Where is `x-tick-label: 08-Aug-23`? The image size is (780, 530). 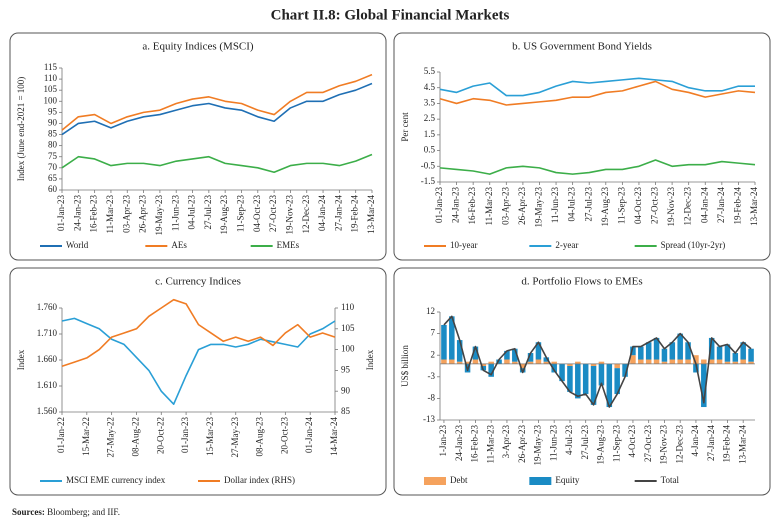 x-tick-label: 08-Aug-23 is located at coordinates (260, 437).